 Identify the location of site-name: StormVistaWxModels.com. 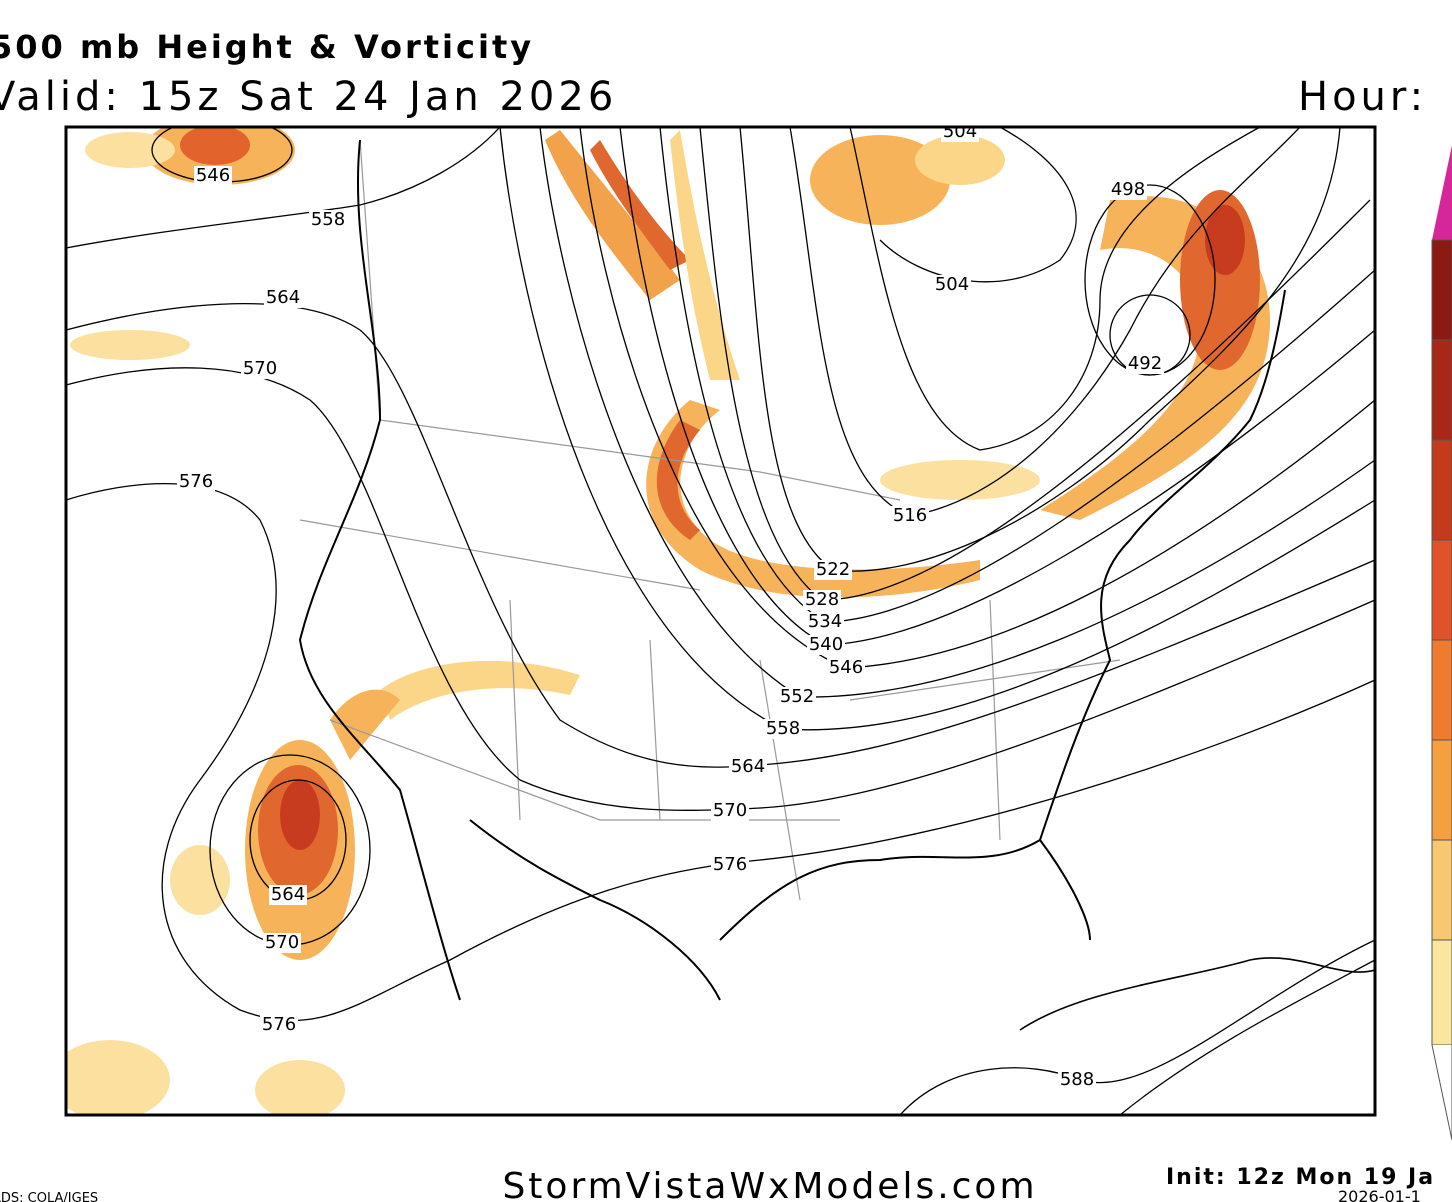
(769, 1184).